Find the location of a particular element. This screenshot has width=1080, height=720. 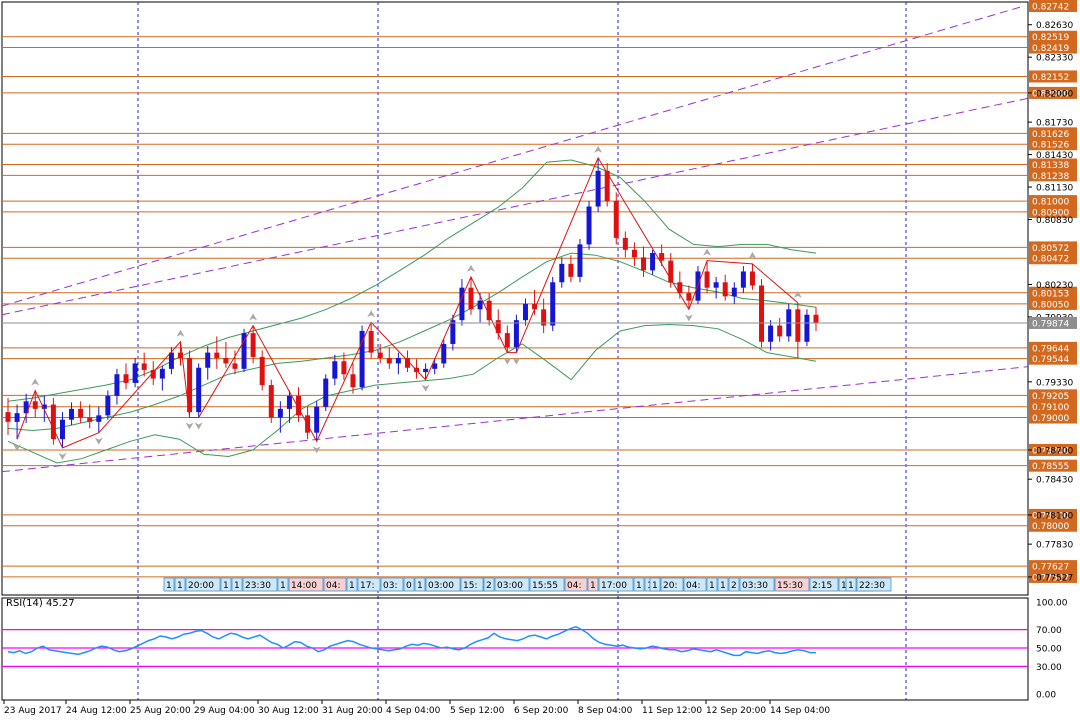

price-tick-label: 0.79330 is located at coordinates (1054, 383).